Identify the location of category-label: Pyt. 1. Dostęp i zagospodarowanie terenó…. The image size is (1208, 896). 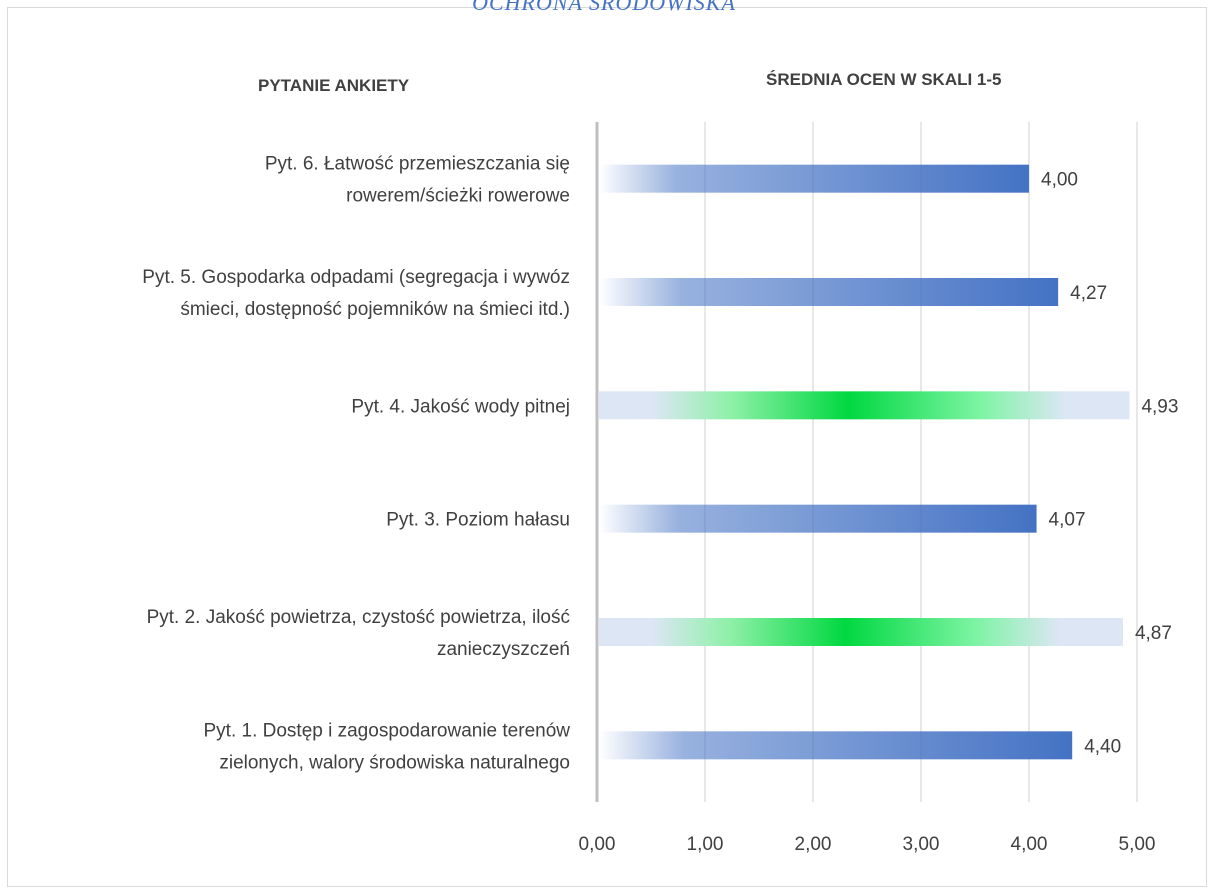
(387, 730).